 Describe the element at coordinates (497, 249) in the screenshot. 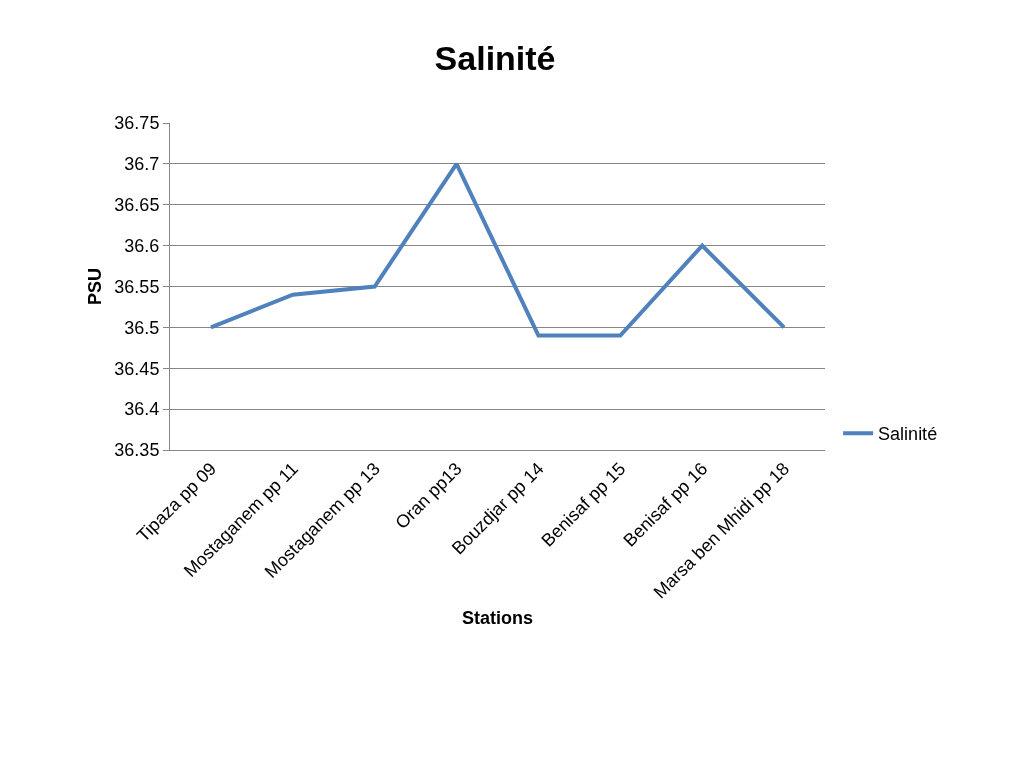

I see `line-series` at that location.